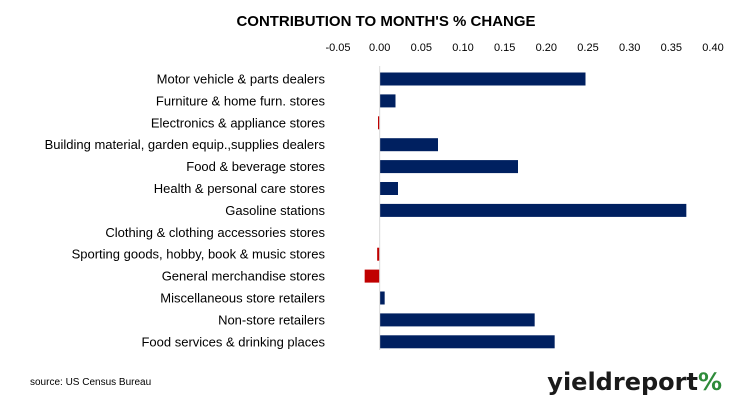 Image resolution: width=737 pixels, height=400 pixels. Describe the element at coordinates (271, 319) in the screenshot. I see `category-label: Non-store retailers` at that location.